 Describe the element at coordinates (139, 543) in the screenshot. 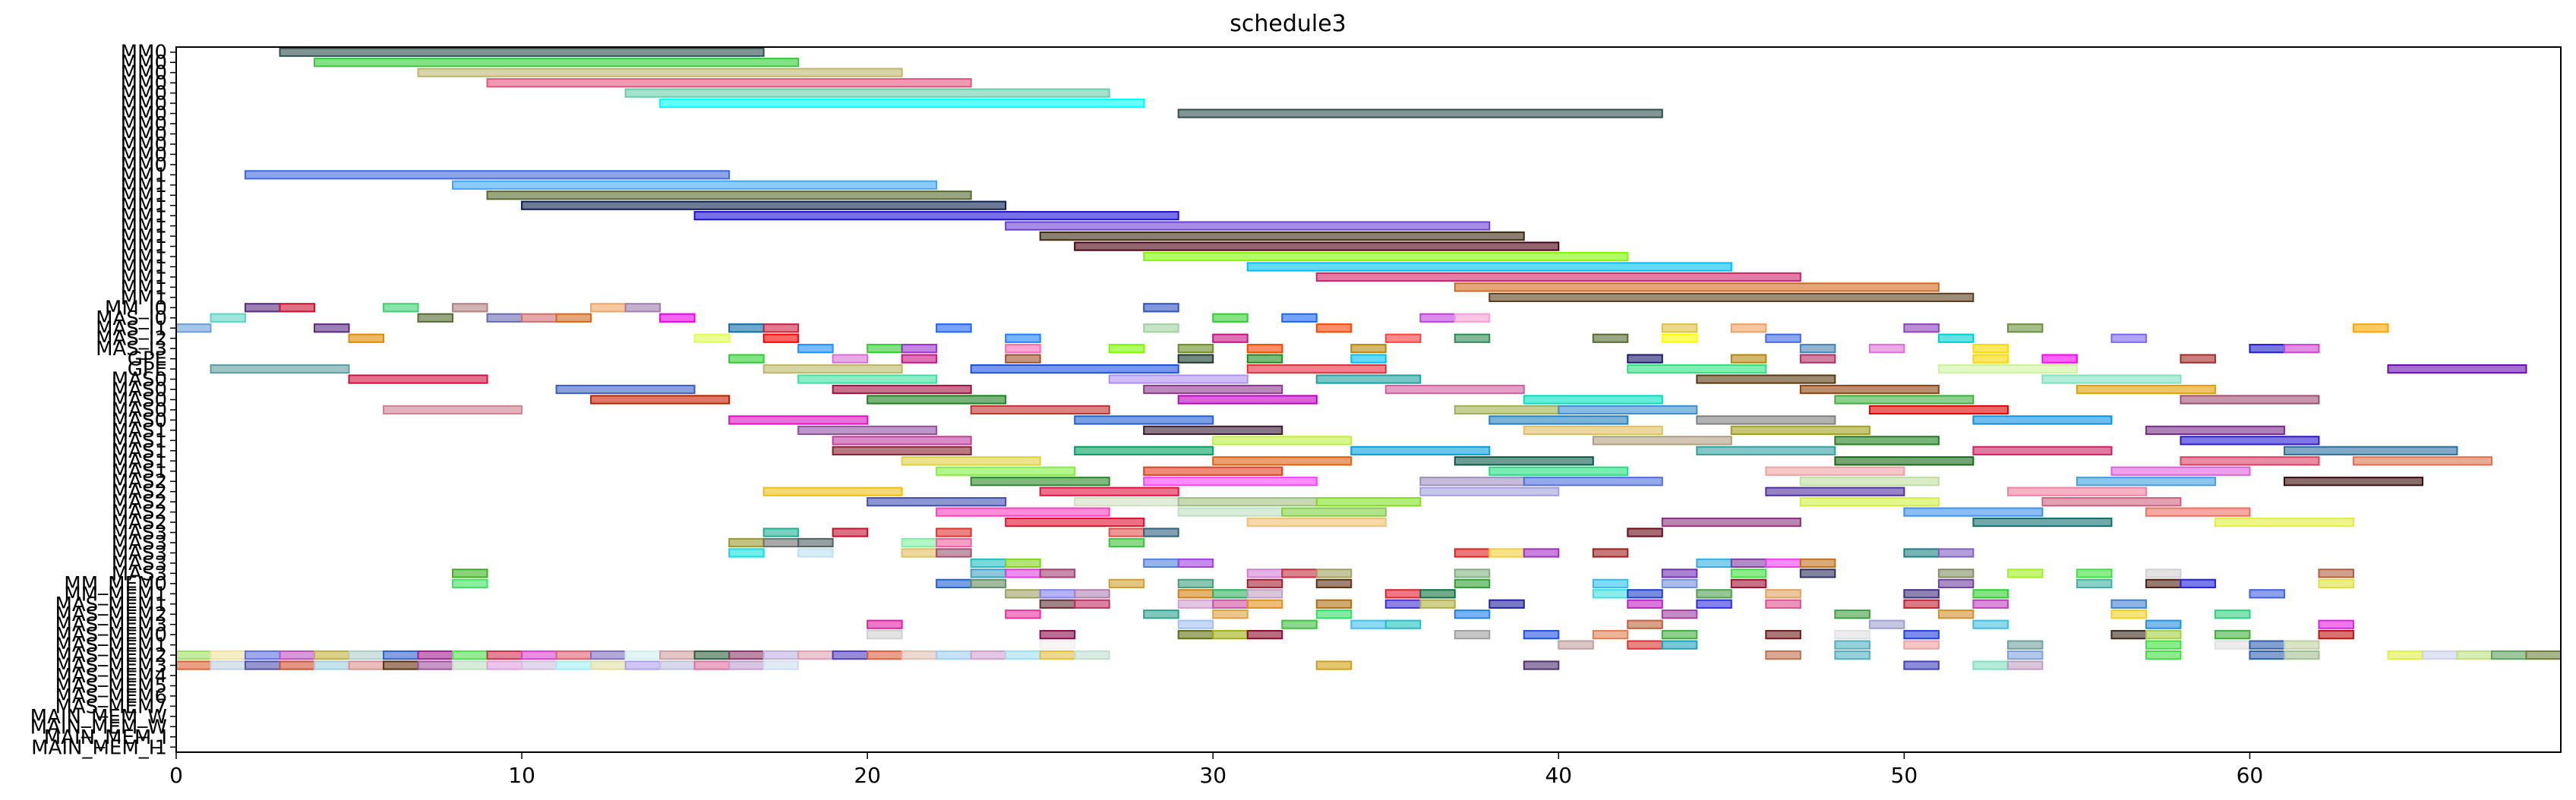

I see `y-tick-label: MAS3` at that location.